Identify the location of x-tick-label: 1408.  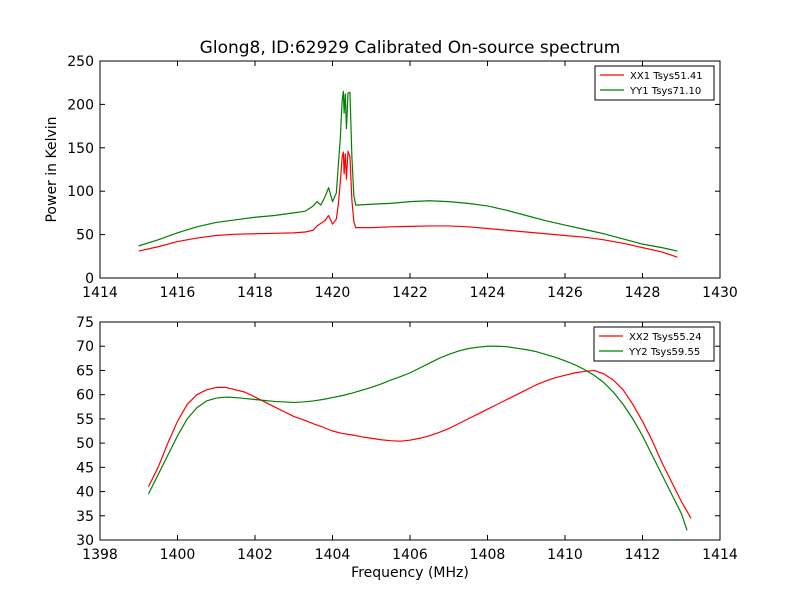
(488, 555).